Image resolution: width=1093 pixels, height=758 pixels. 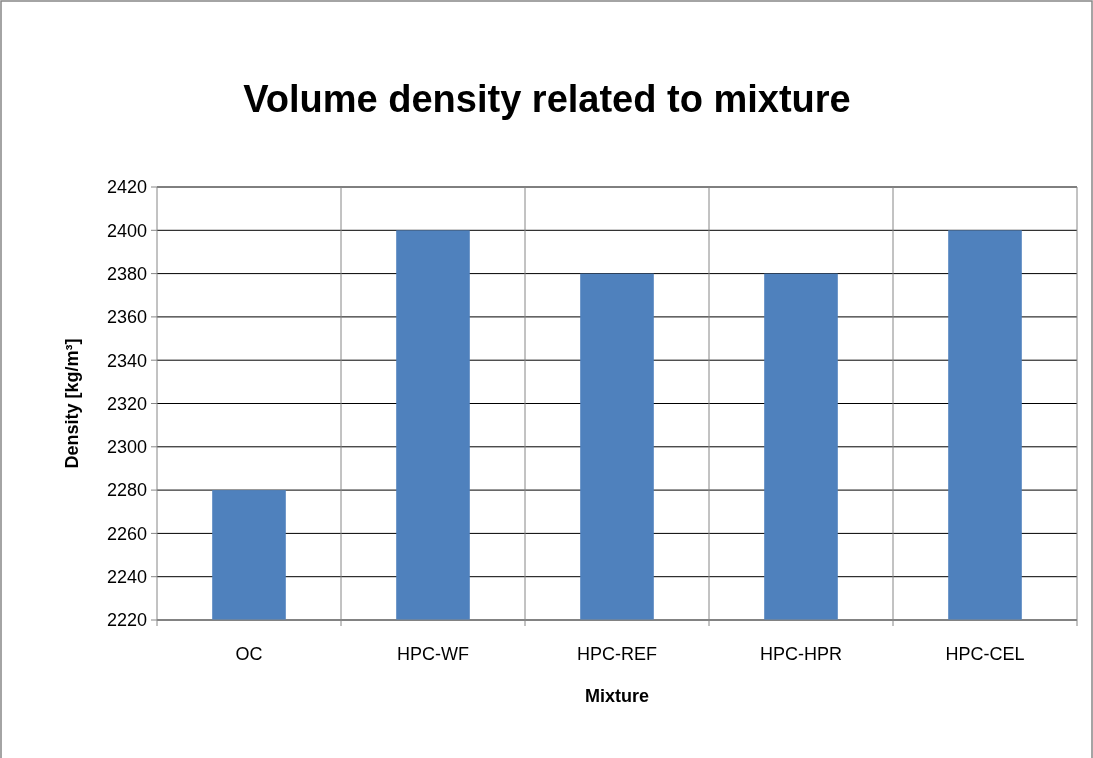 I want to click on y-tick-label: 2240, so click(x=126, y=577).